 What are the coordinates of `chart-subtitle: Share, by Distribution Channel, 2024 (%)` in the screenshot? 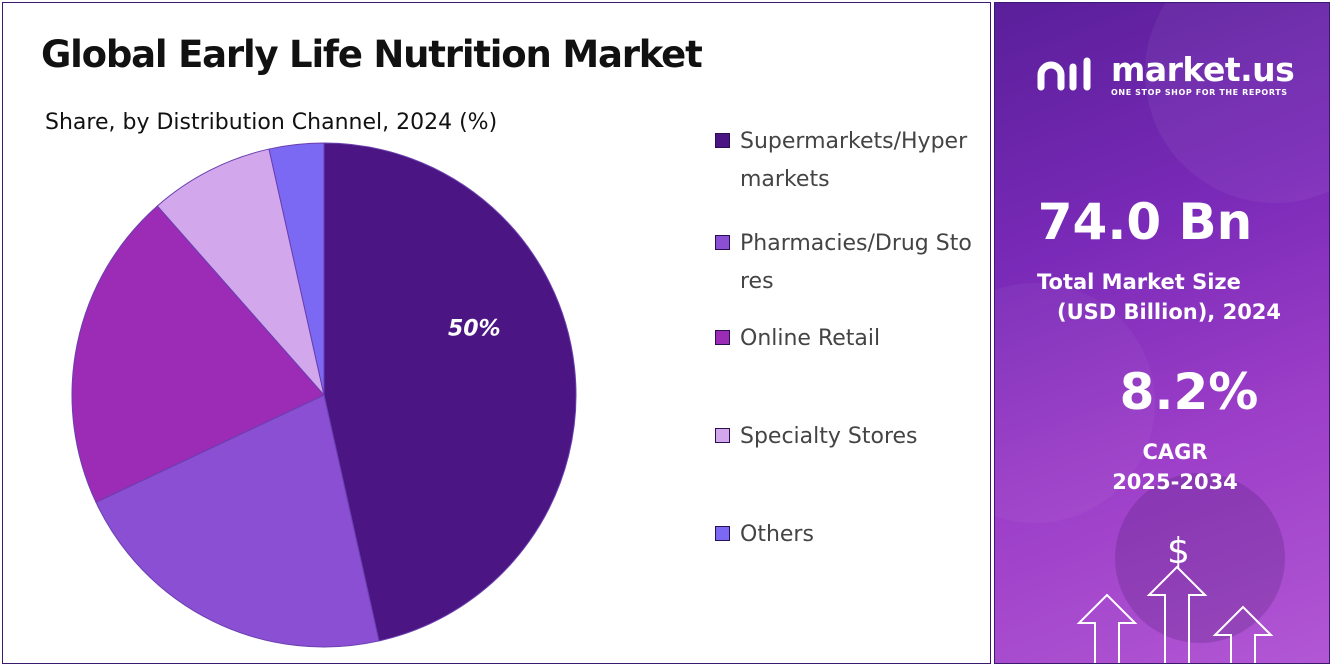 It's located at (271, 122).